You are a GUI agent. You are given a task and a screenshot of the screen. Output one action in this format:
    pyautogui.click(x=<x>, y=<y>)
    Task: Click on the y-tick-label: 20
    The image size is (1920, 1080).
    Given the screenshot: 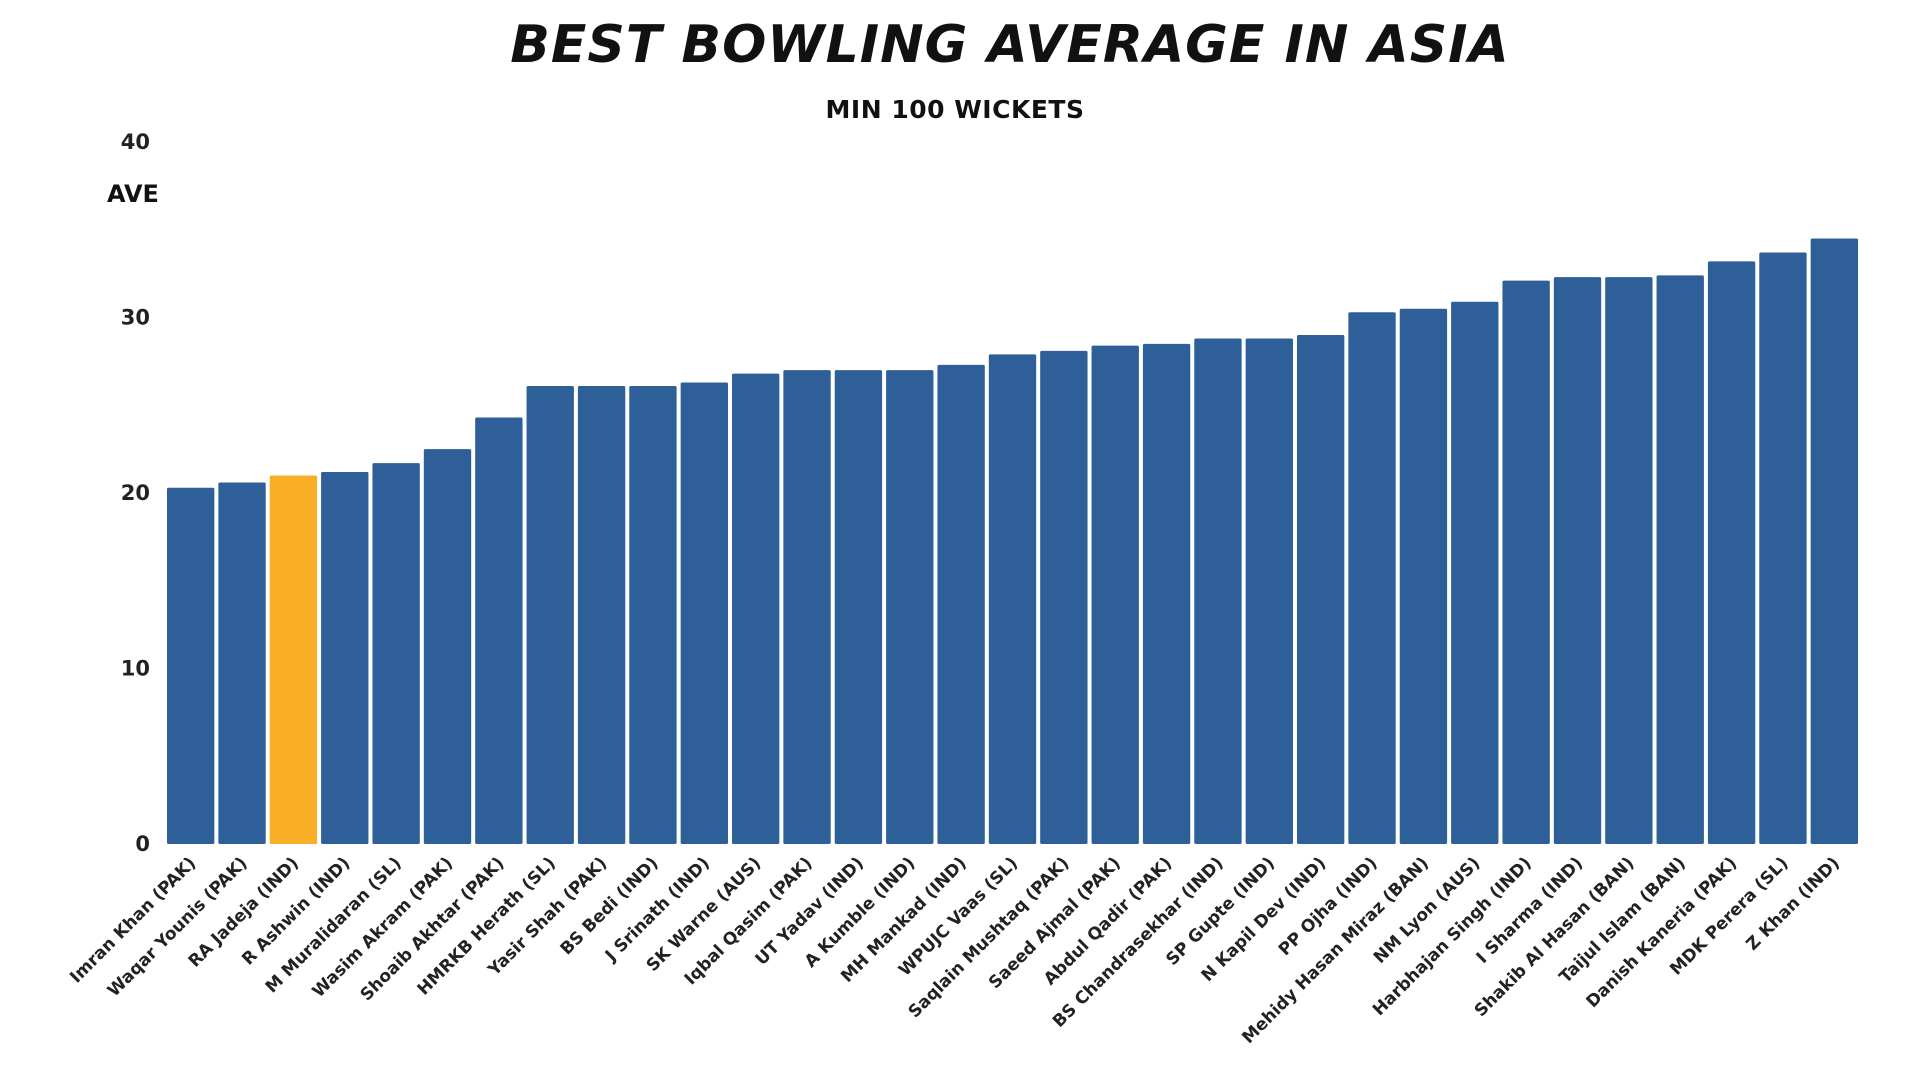 What is the action you would take?
    pyautogui.click(x=135, y=493)
    